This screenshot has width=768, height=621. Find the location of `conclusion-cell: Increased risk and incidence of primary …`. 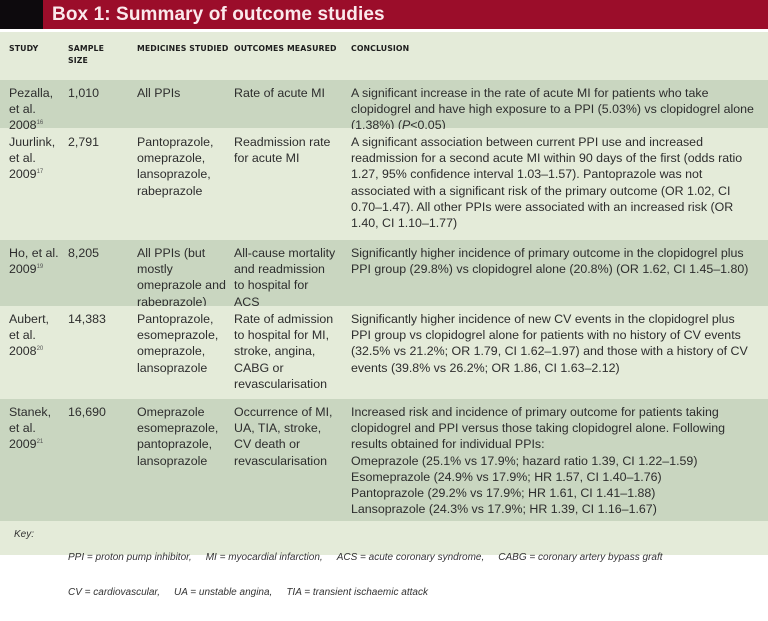

conclusion-cell: Increased risk and incidence of primary … is located at coordinates (538, 461).